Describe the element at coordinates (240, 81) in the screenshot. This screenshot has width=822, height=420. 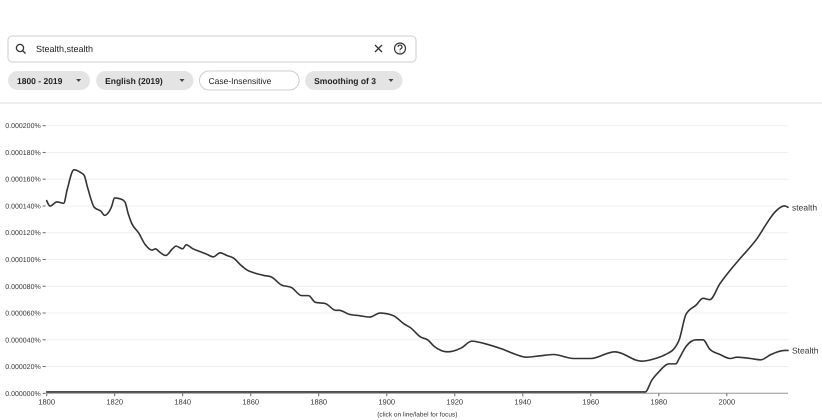
I see `text: Case-Insensitive` at that location.